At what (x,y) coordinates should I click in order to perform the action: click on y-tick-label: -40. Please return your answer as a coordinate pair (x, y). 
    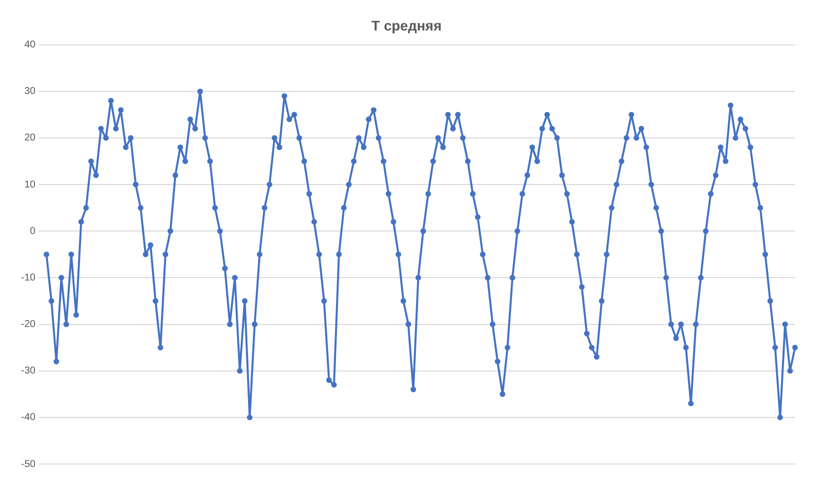
    Looking at the image, I should click on (28, 418).